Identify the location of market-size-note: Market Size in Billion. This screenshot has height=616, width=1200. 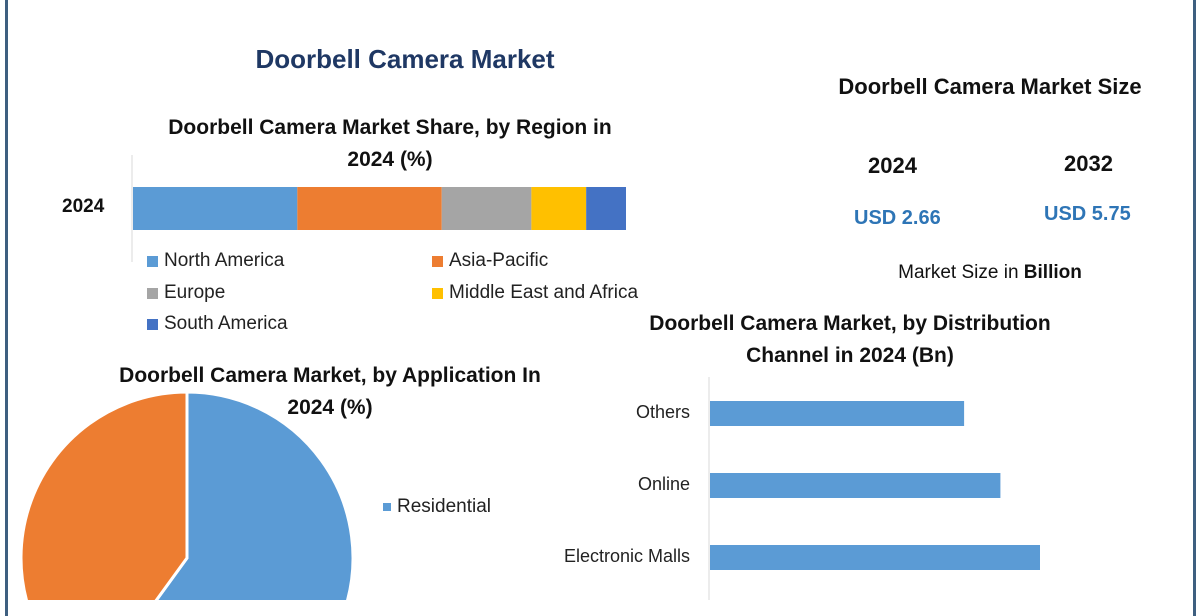
(990, 273).